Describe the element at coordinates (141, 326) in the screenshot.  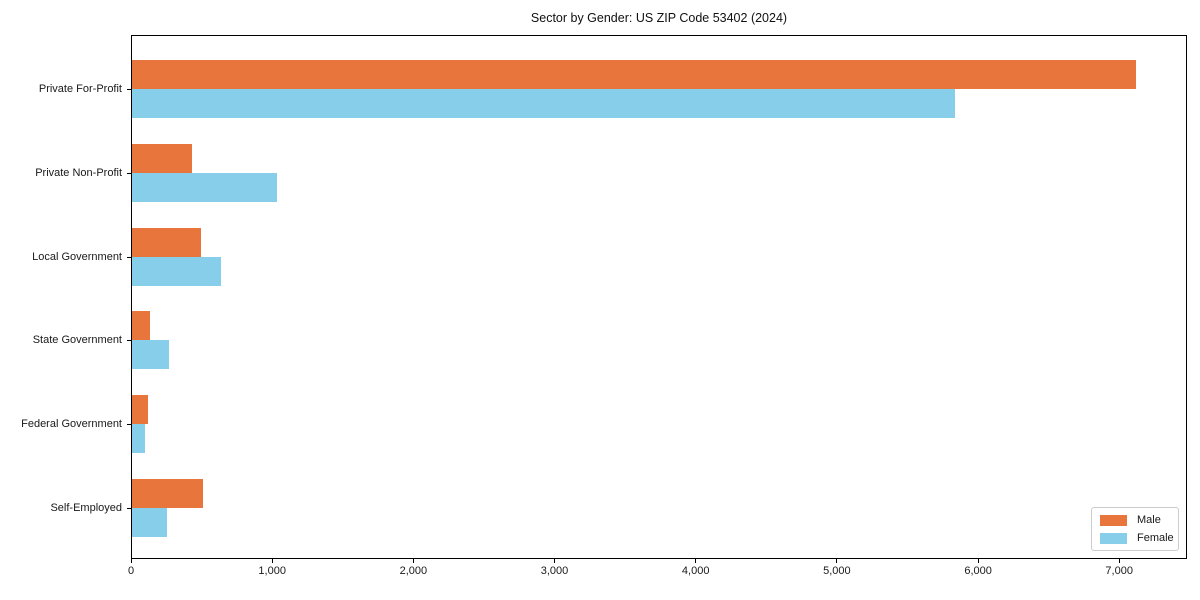
I see `bar-male-state-government` at that location.